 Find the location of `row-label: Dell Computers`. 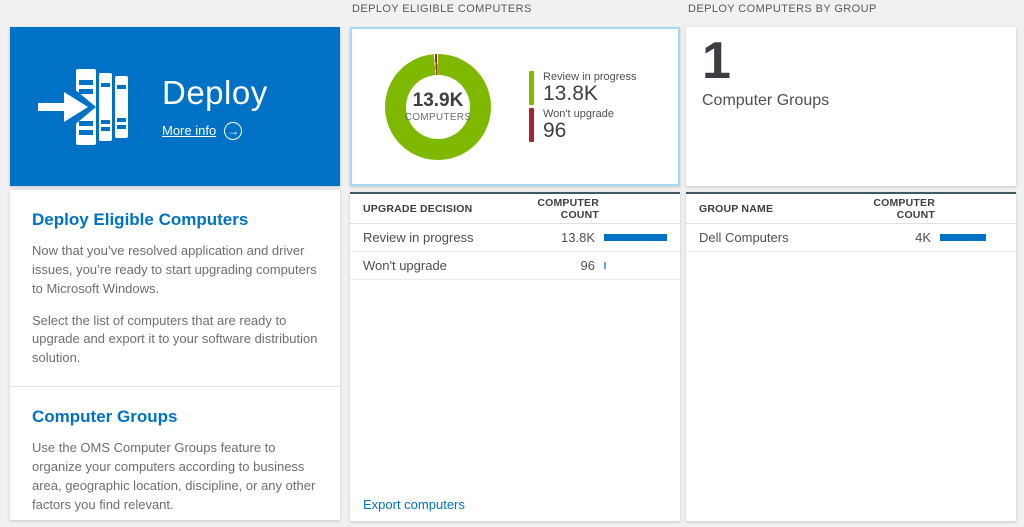

row-label: Dell Computers is located at coordinates (744, 237).